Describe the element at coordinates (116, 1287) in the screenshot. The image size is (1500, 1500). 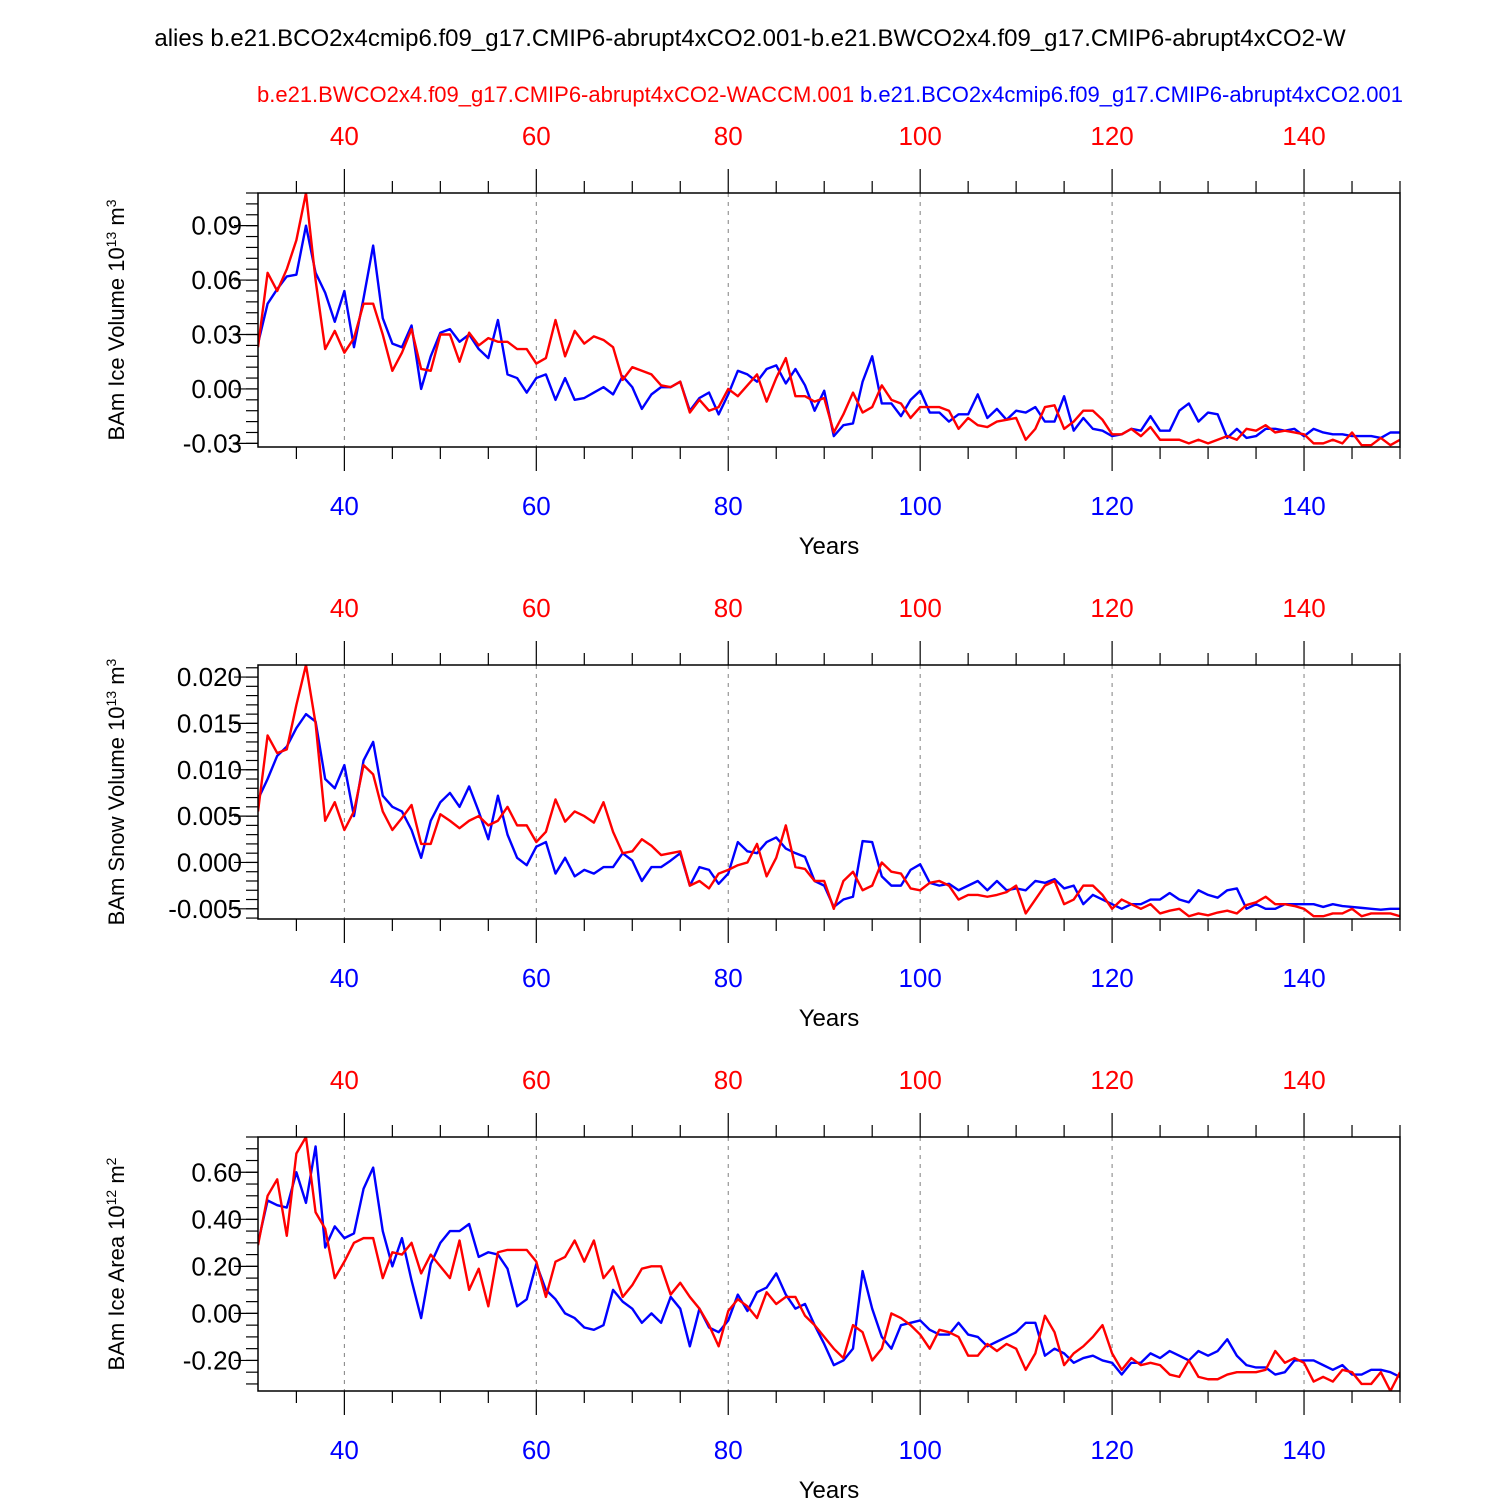
I see `y-axis-label-part: BAm Ice Area 10` at that location.